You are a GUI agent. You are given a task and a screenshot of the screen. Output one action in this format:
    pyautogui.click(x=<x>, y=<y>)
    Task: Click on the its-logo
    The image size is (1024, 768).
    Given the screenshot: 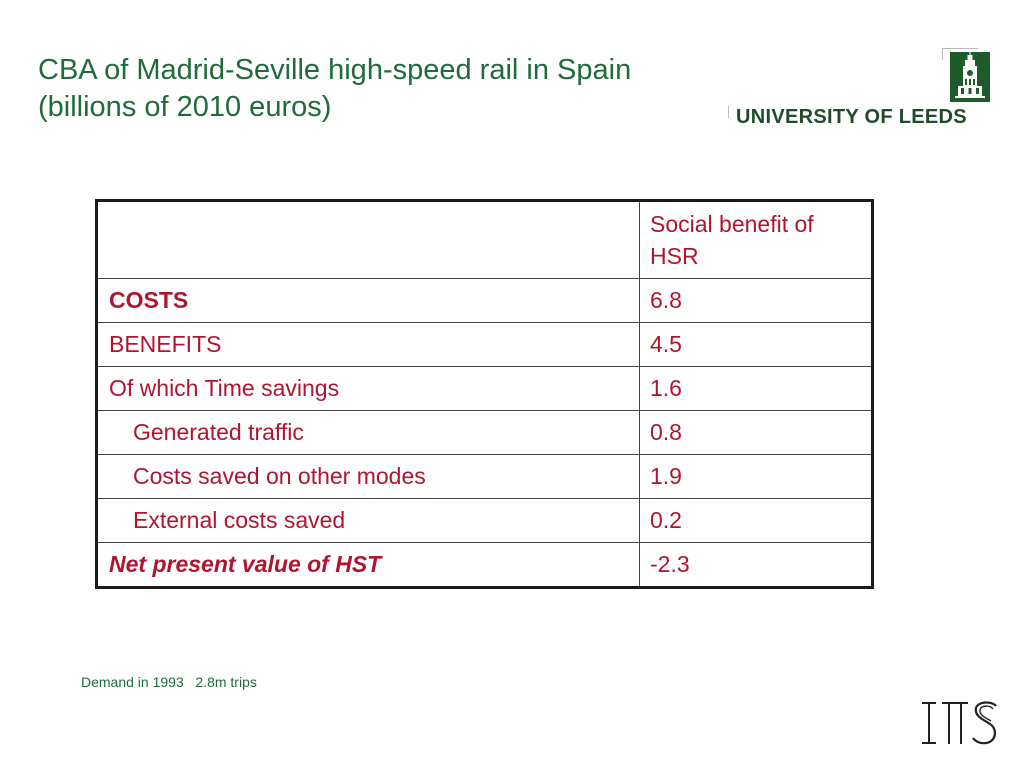 What is the action you would take?
    pyautogui.click(x=961, y=723)
    